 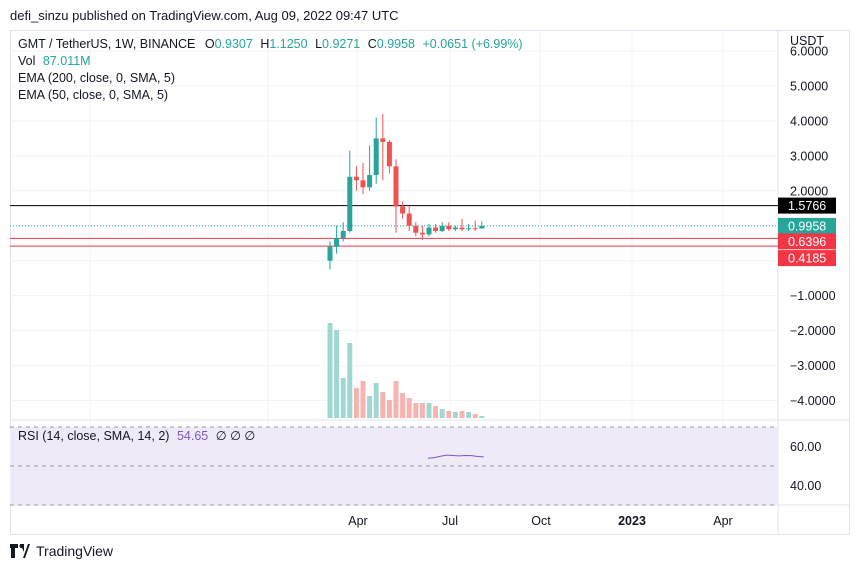 I want to click on ema50-legend: EMA (50, close, 0, SMA, 5), so click(x=93, y=95).